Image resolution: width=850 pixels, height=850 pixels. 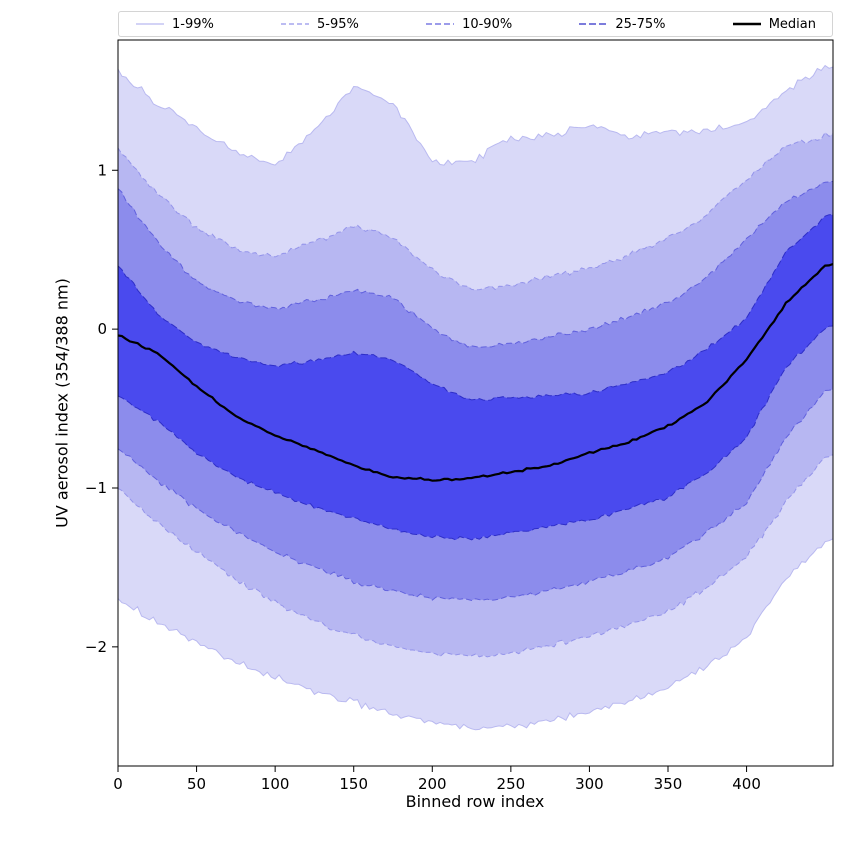 I want to click on band-1-99--upper-line, so click(x=475, y=115).